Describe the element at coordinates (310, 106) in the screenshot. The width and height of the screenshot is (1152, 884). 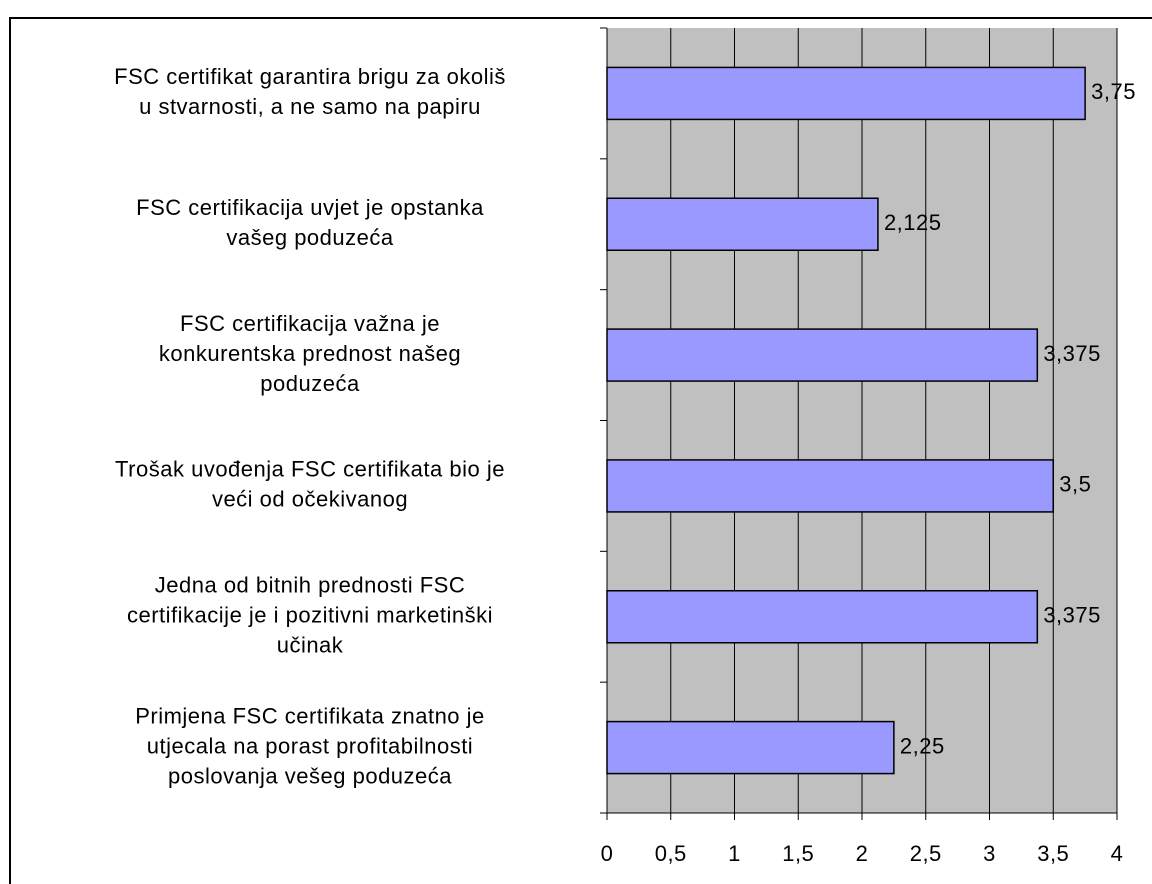
I see `y-tick-label: u stvarnosti, a ne samo na papiru` at that location.